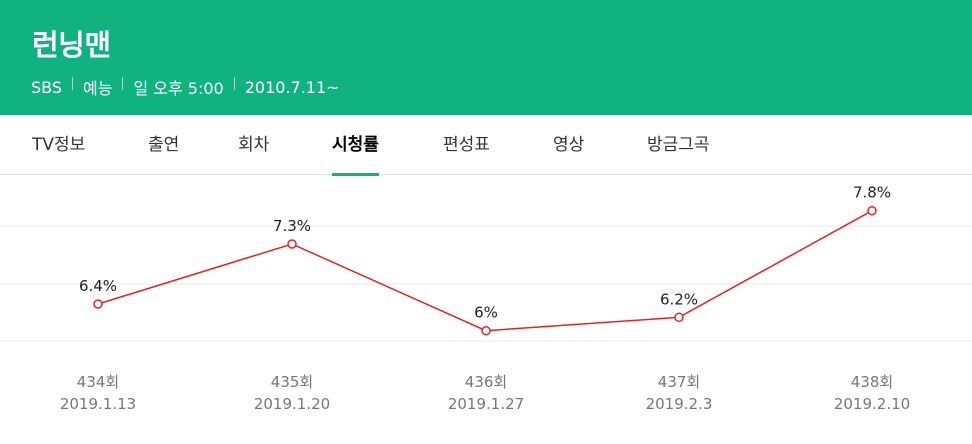  I want to click on program-meta: SBS 예능 일 오후 5:00 2010.7.11~, so click(185, 87).